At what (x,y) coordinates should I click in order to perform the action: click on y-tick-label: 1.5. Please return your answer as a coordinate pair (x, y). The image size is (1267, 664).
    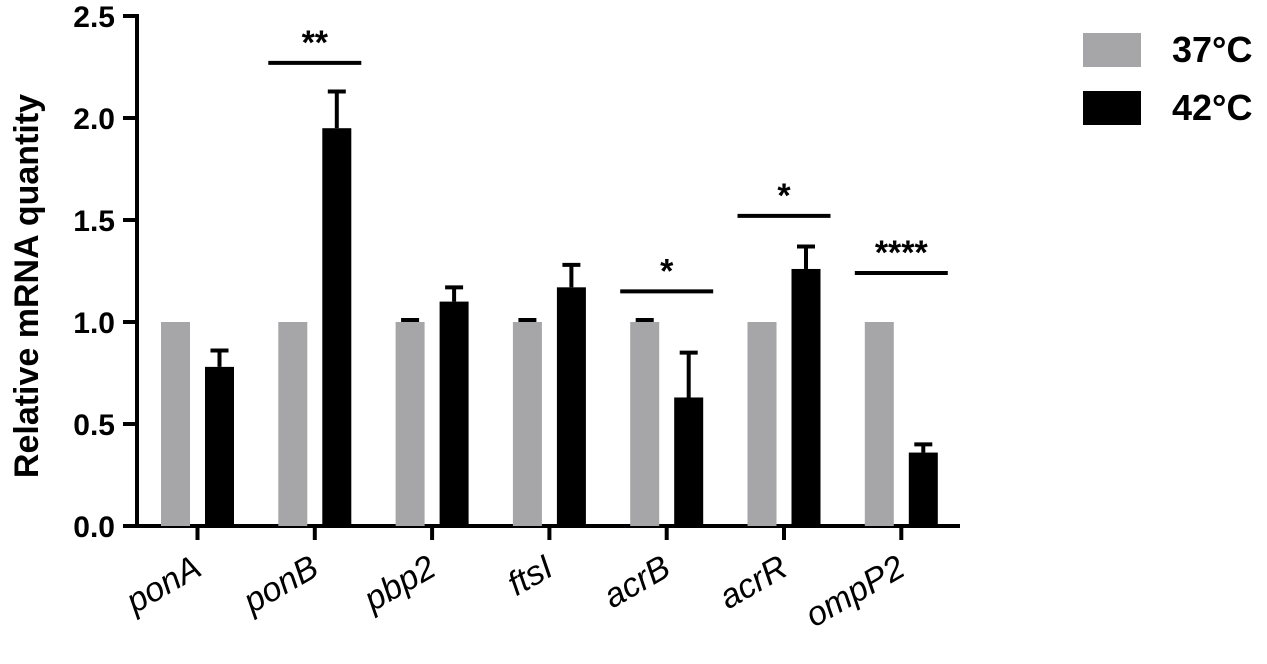
    Looking at the image, I should click on (94, 221).